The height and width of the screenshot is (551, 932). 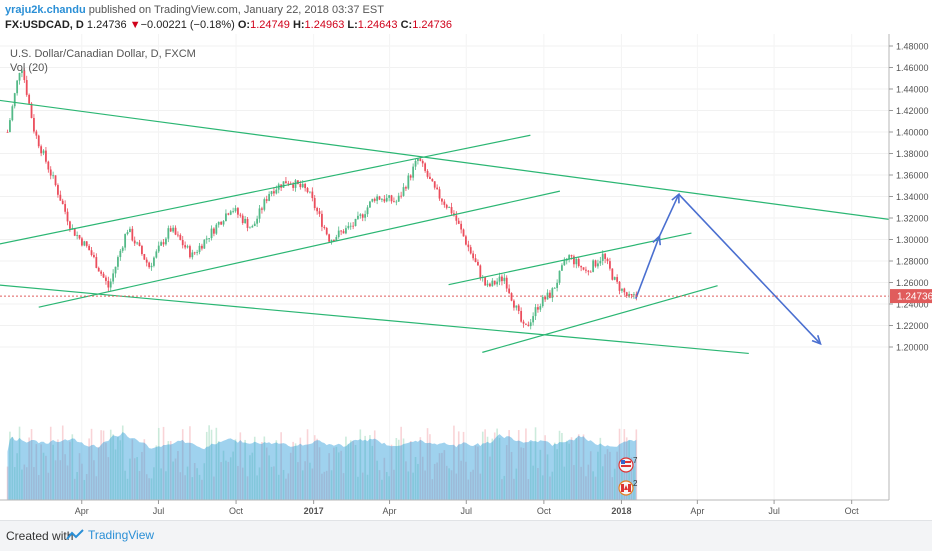 What do you see at coordinates (121, 535) in the screenshot?
I see `tradingview-brand-link: TradingView` at bounding box center [121, 535].